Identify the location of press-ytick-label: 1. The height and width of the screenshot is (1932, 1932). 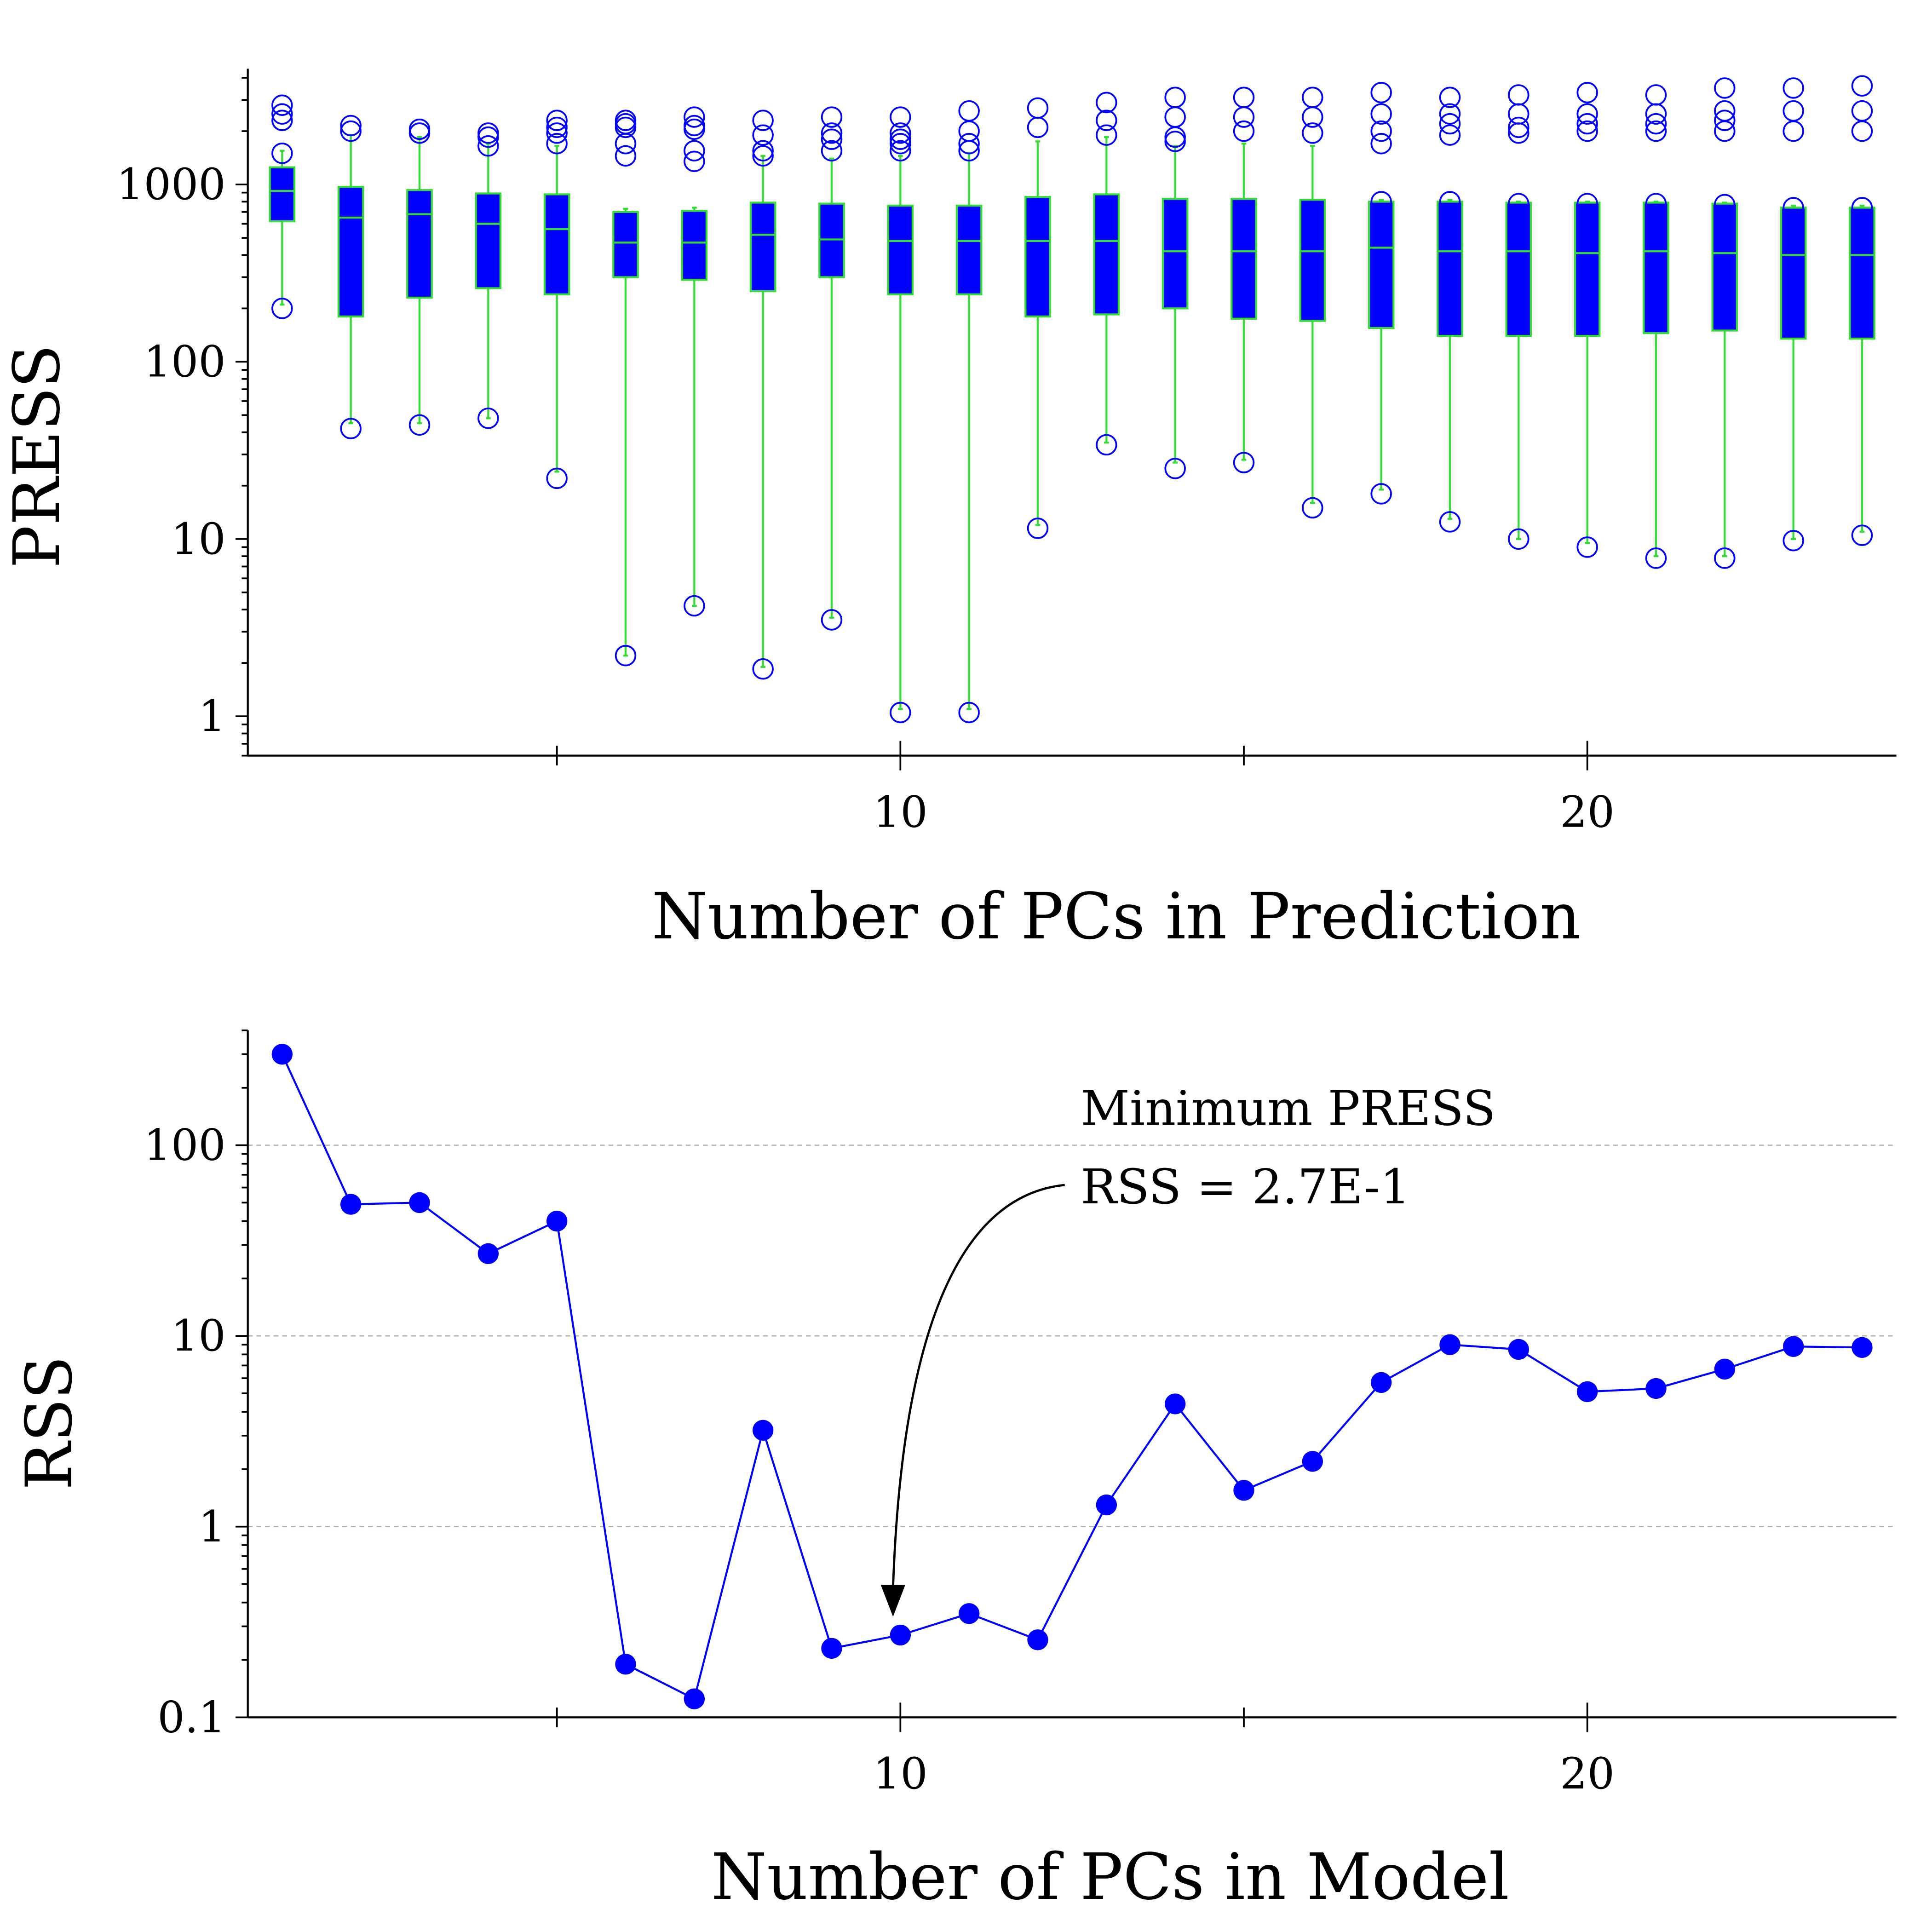
(211, 716).